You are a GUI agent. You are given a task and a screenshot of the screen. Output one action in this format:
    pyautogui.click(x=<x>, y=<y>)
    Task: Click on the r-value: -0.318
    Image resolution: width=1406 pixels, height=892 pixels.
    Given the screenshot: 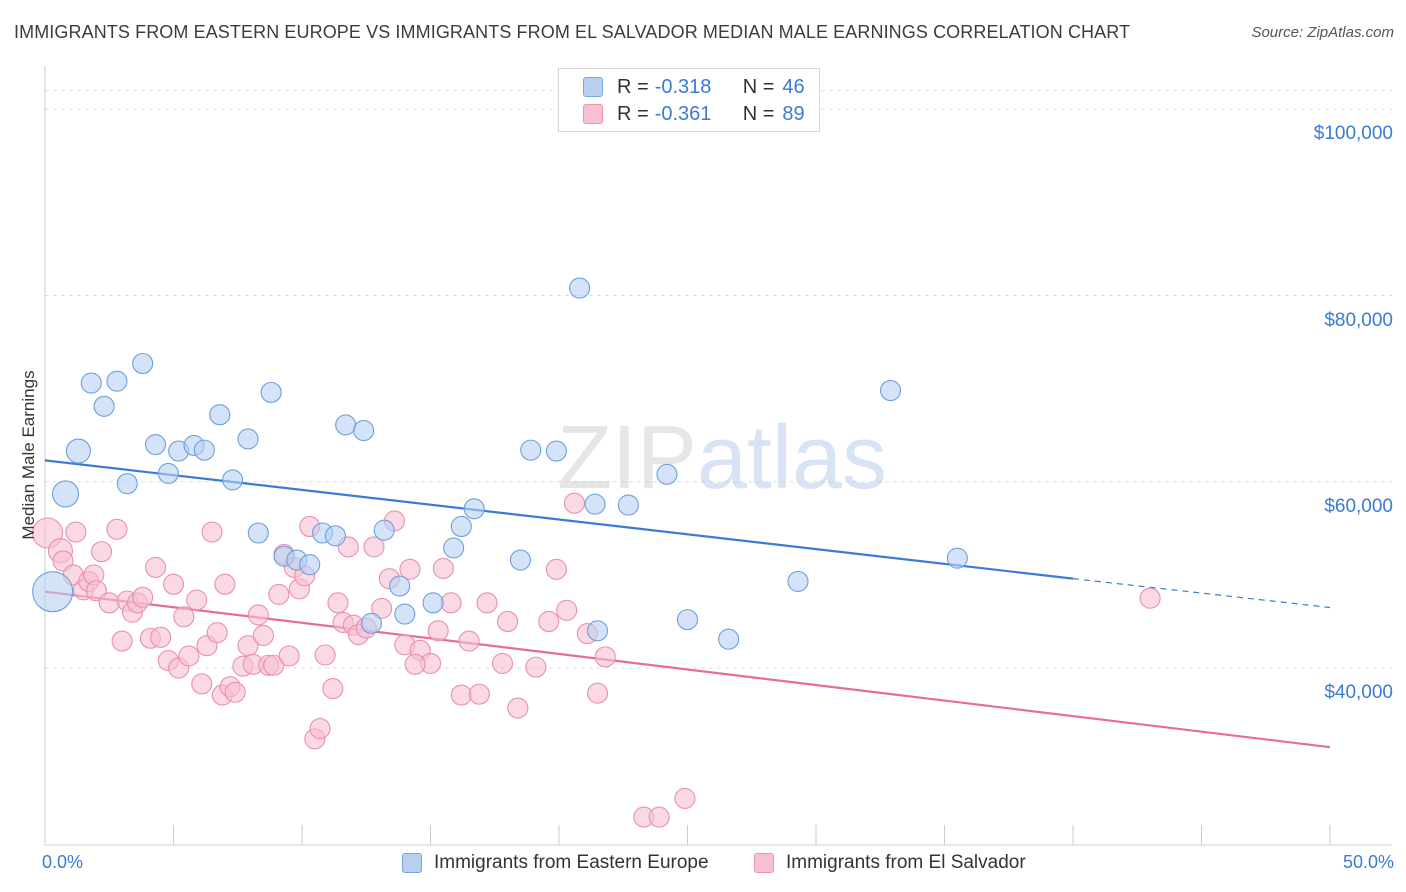 What is the action you would take?
    pyautogui.click(x=683, y=86)
    